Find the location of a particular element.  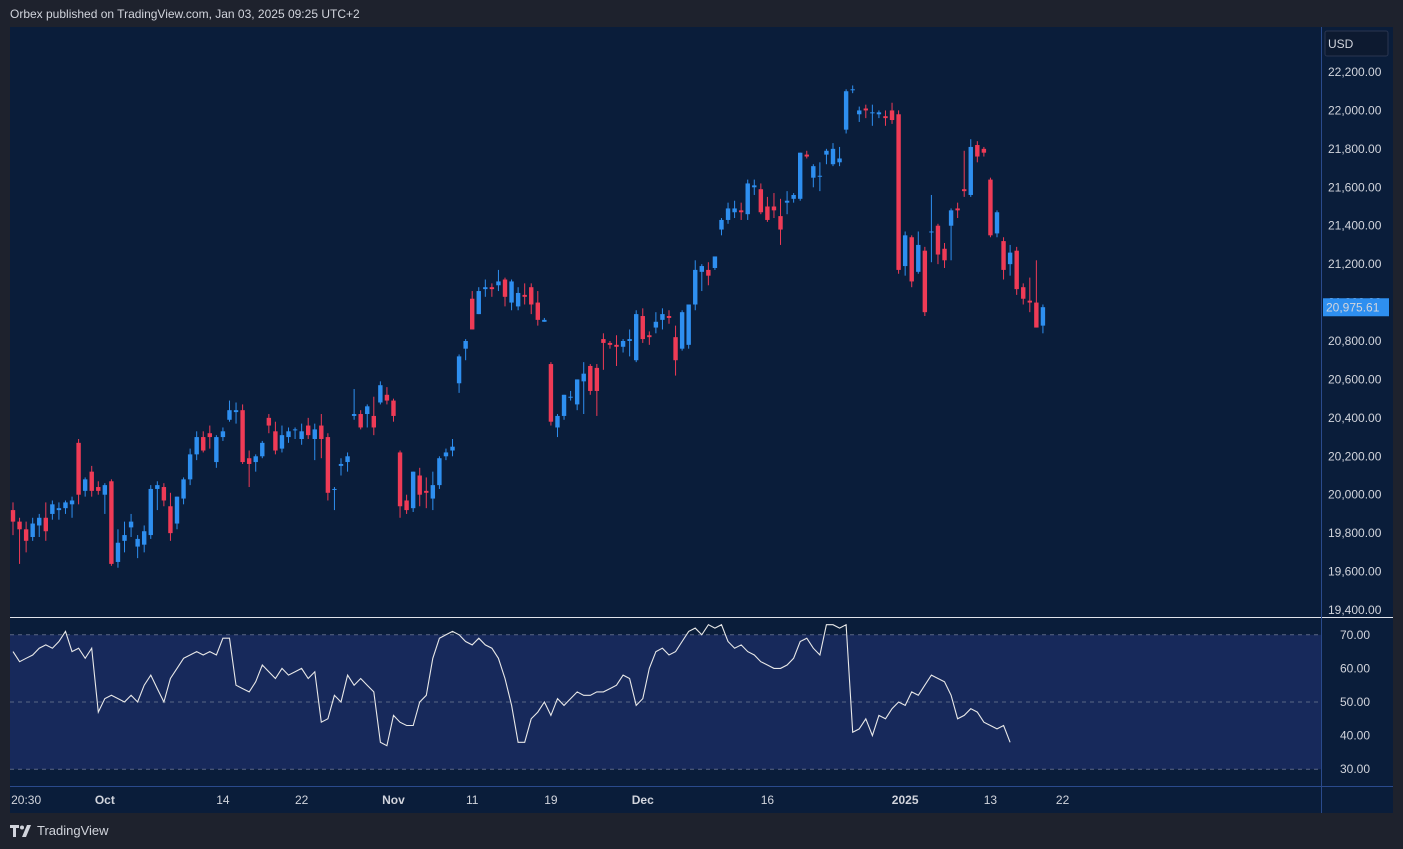

rsi-line is located at coordinates (511, 685).